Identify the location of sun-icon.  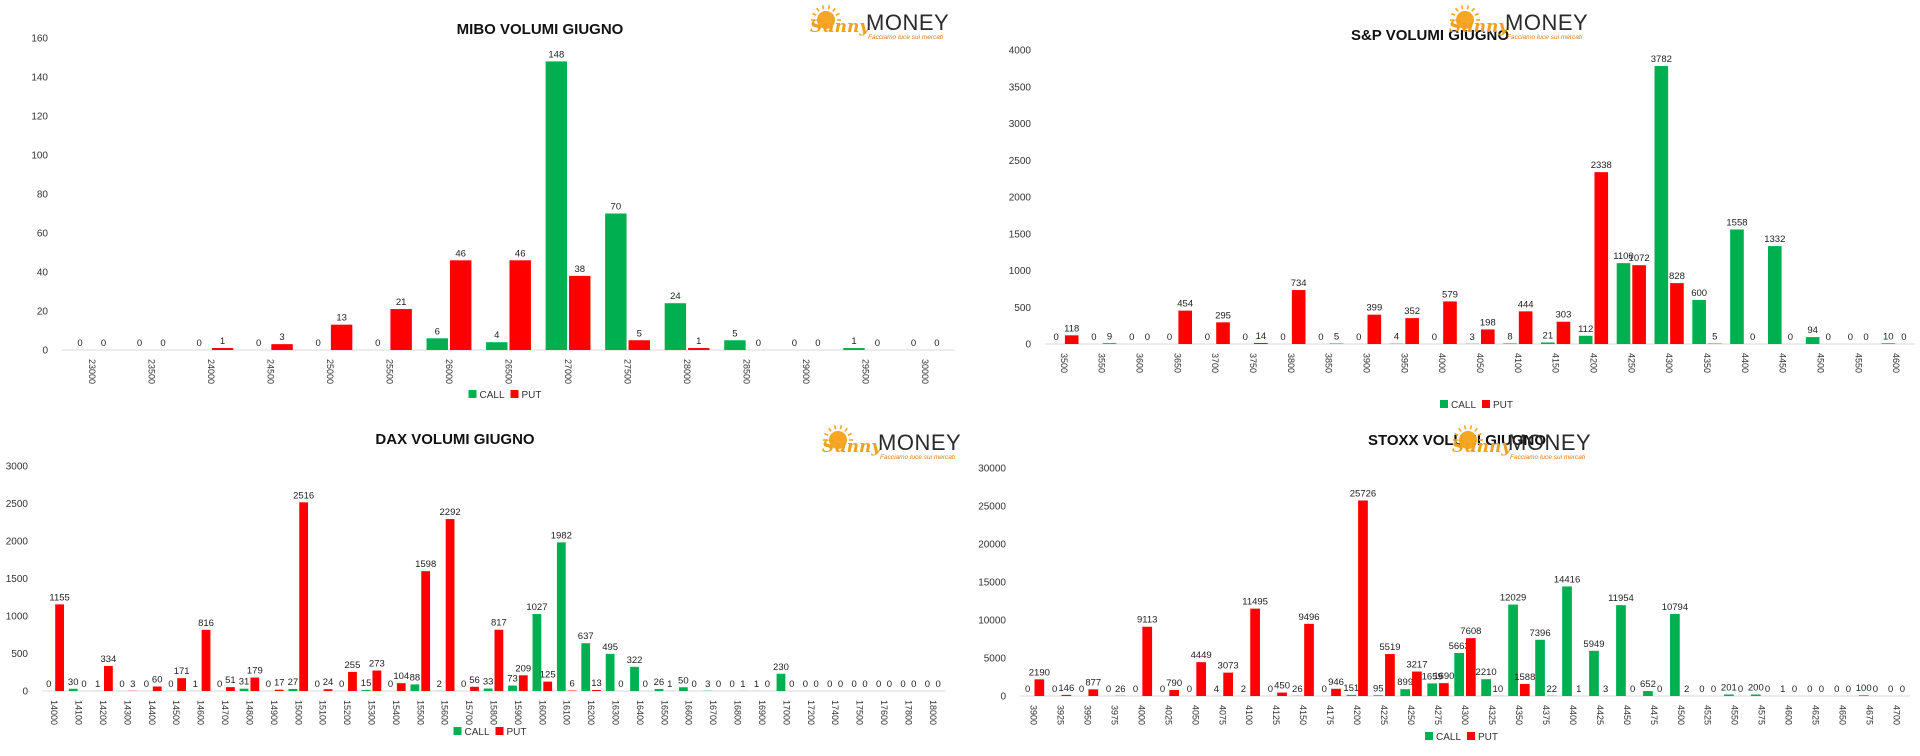
(826, 20).